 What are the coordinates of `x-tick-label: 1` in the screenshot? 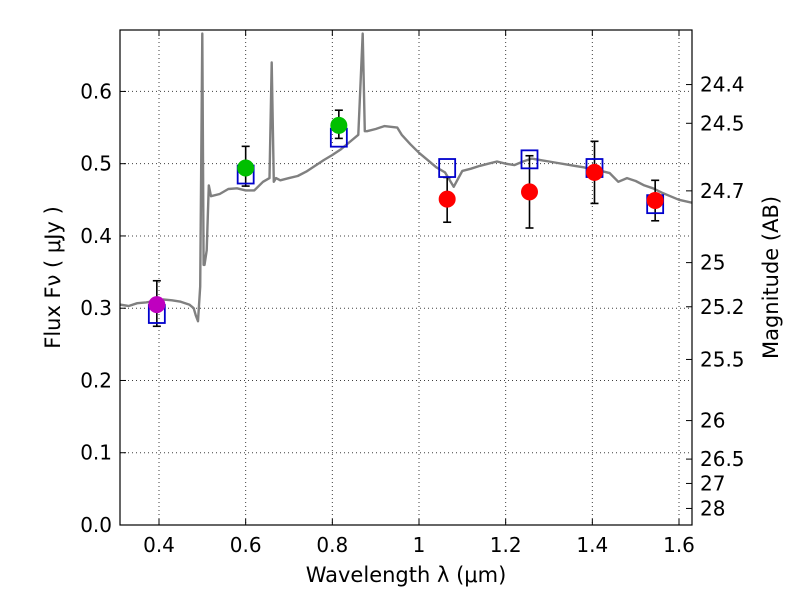 It's located at (419, 545).